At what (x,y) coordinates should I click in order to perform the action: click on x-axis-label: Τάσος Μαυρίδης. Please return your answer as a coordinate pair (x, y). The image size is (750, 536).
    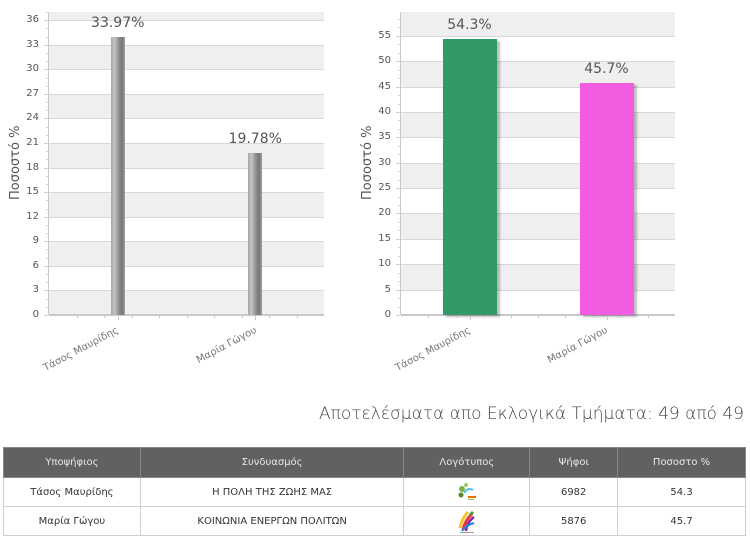
    Looking at the image, I should click on (433, 349).